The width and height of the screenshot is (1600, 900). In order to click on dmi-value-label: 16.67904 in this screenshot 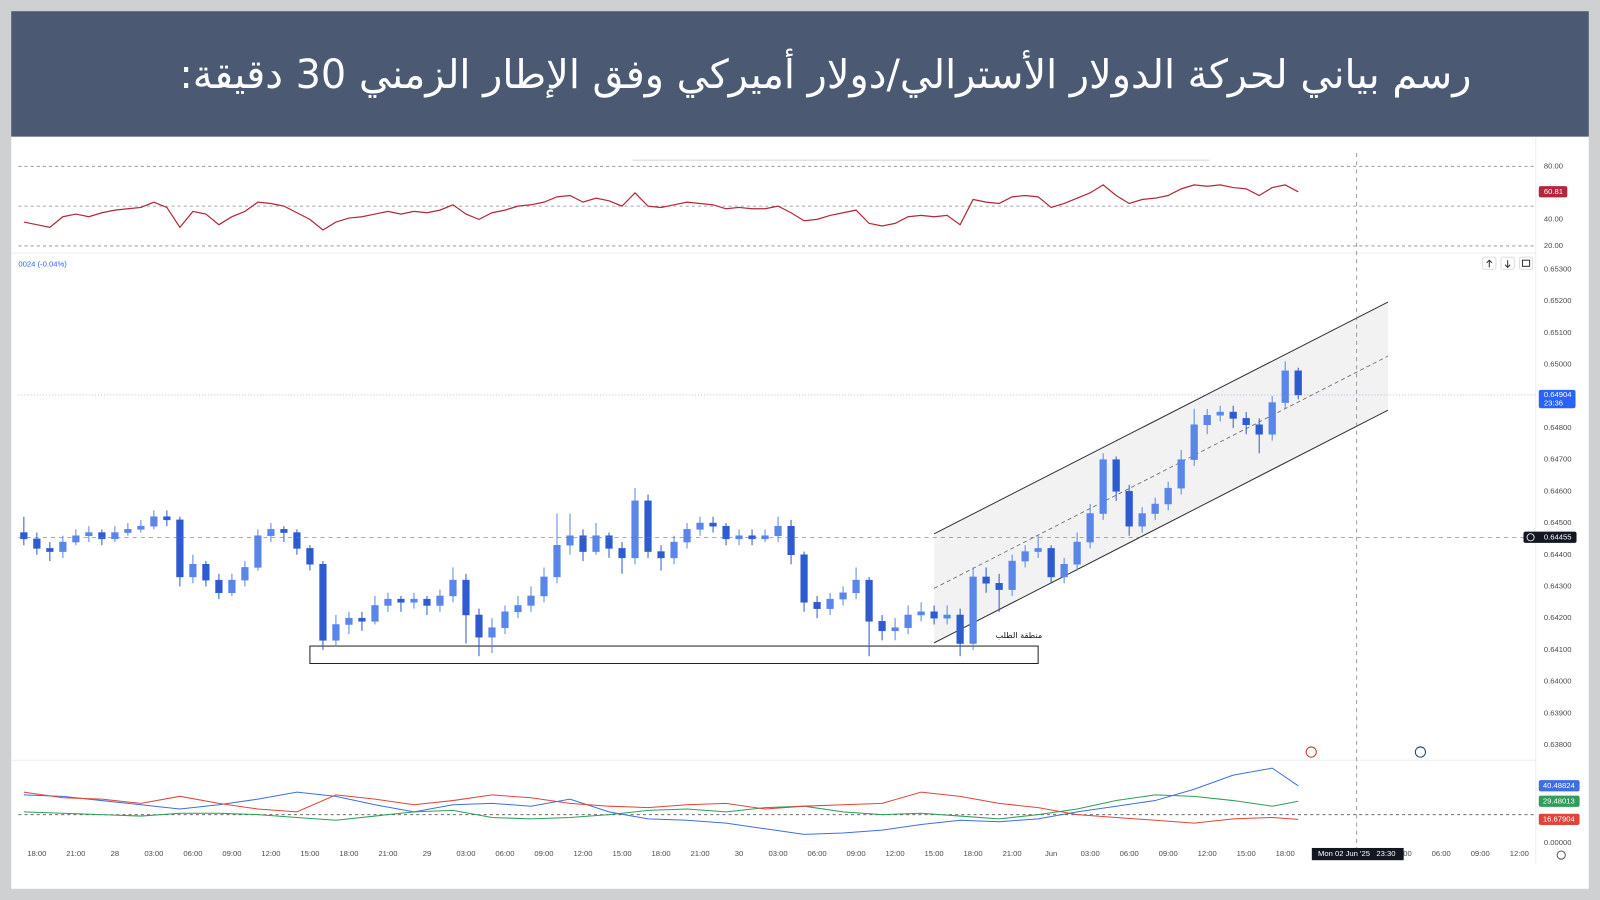, I will do `click(1559, 818)`.